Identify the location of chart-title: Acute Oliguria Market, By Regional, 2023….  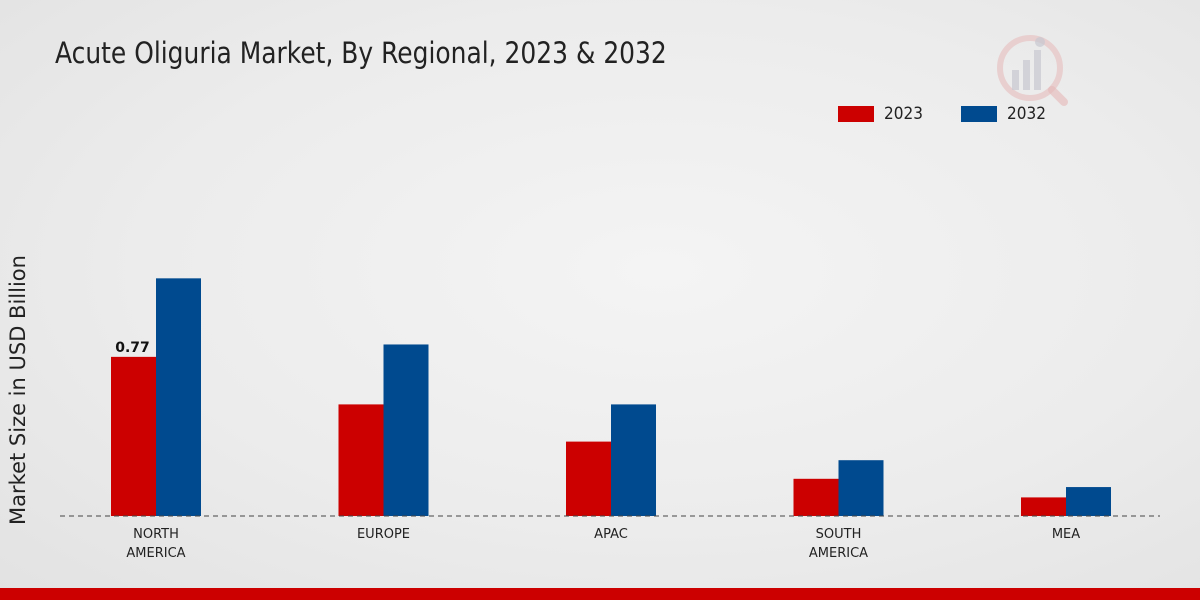
(361, 53).